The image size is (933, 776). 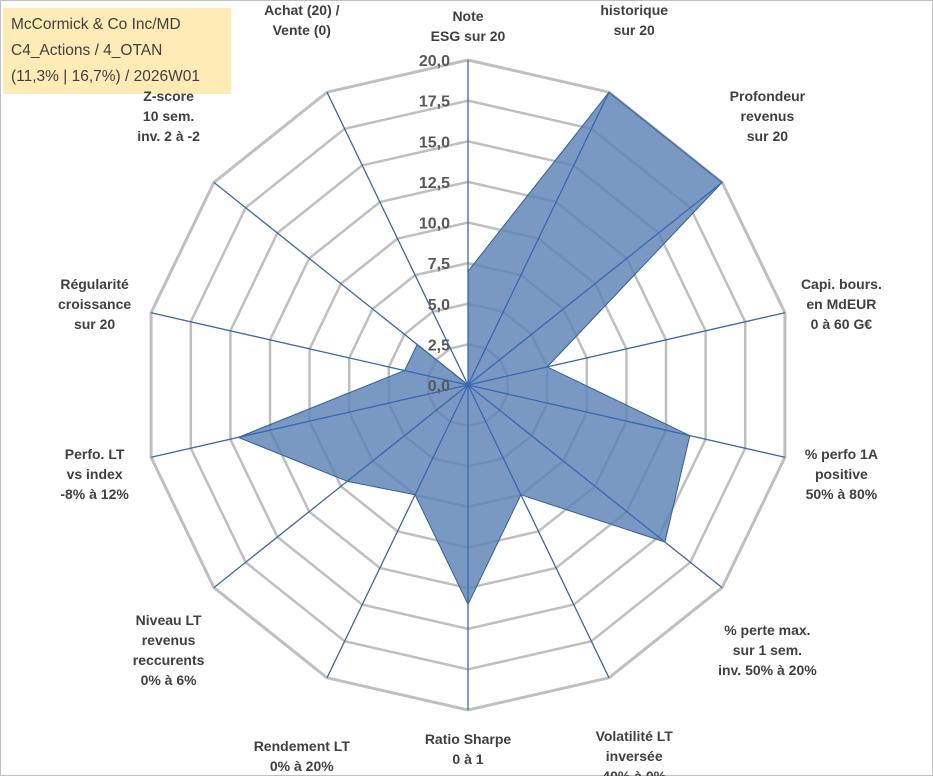 I want to click on axis-label-12: sur 20, so click(x=94, y=324).